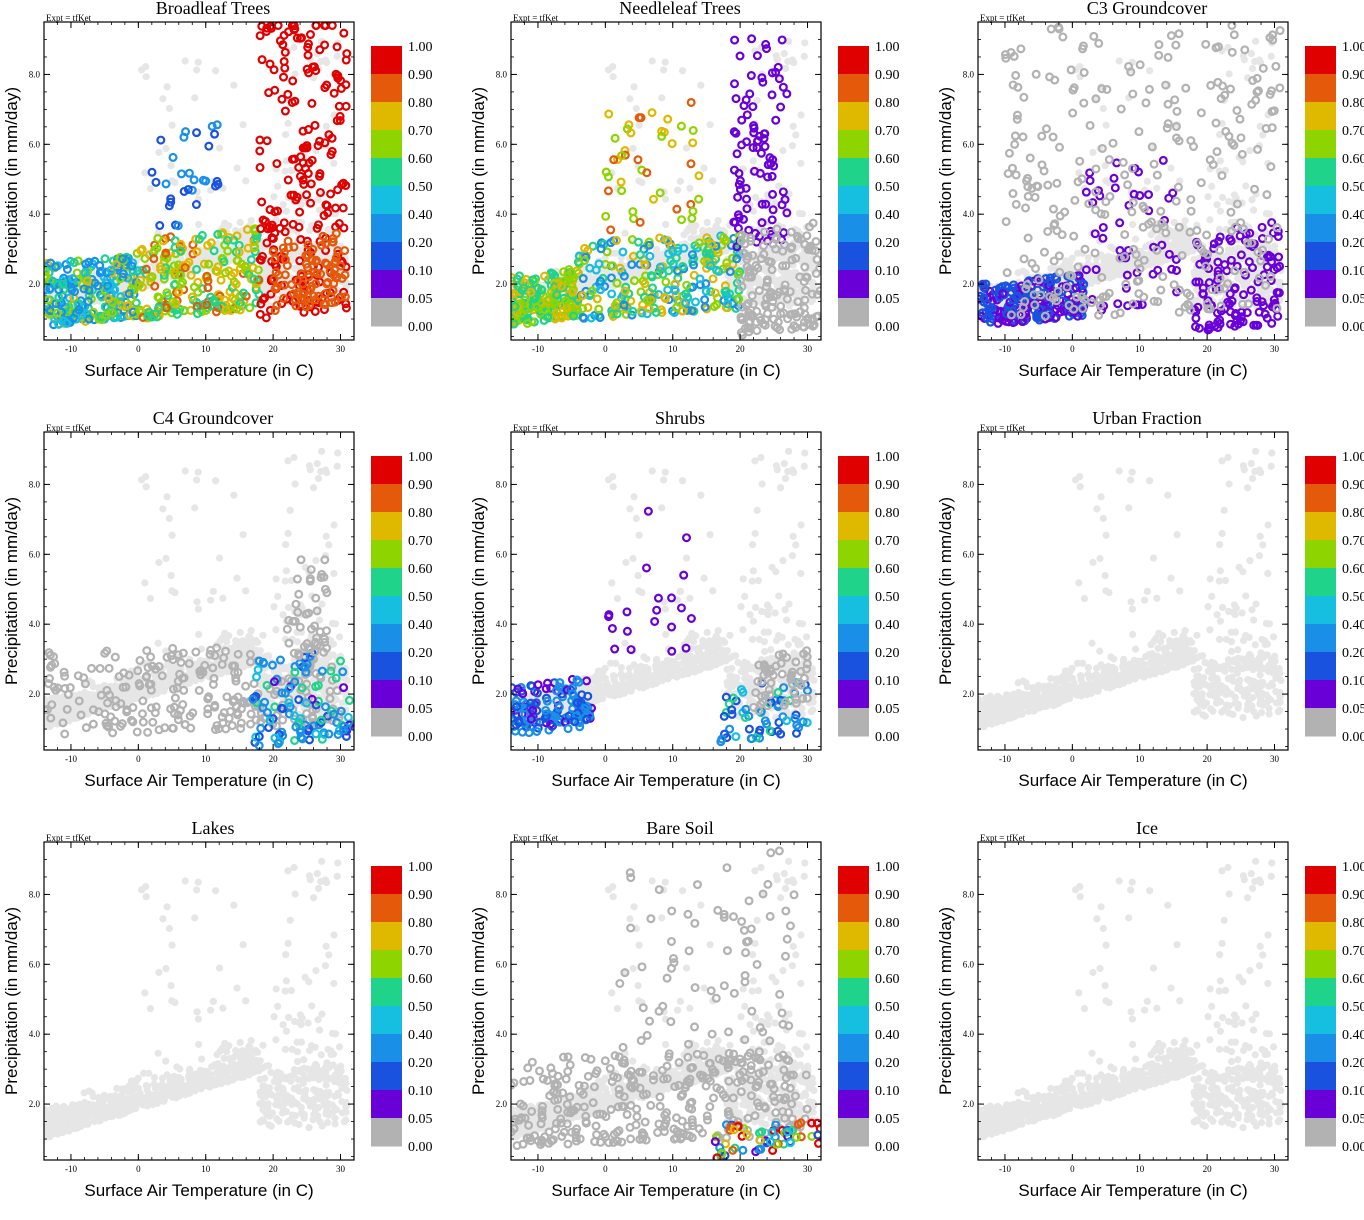 This screenshot has width=1364, height=1220. What do you see at coordinates (666, 187) in the screenshot?
I see `point-layer` at bounding box center [666, 187].